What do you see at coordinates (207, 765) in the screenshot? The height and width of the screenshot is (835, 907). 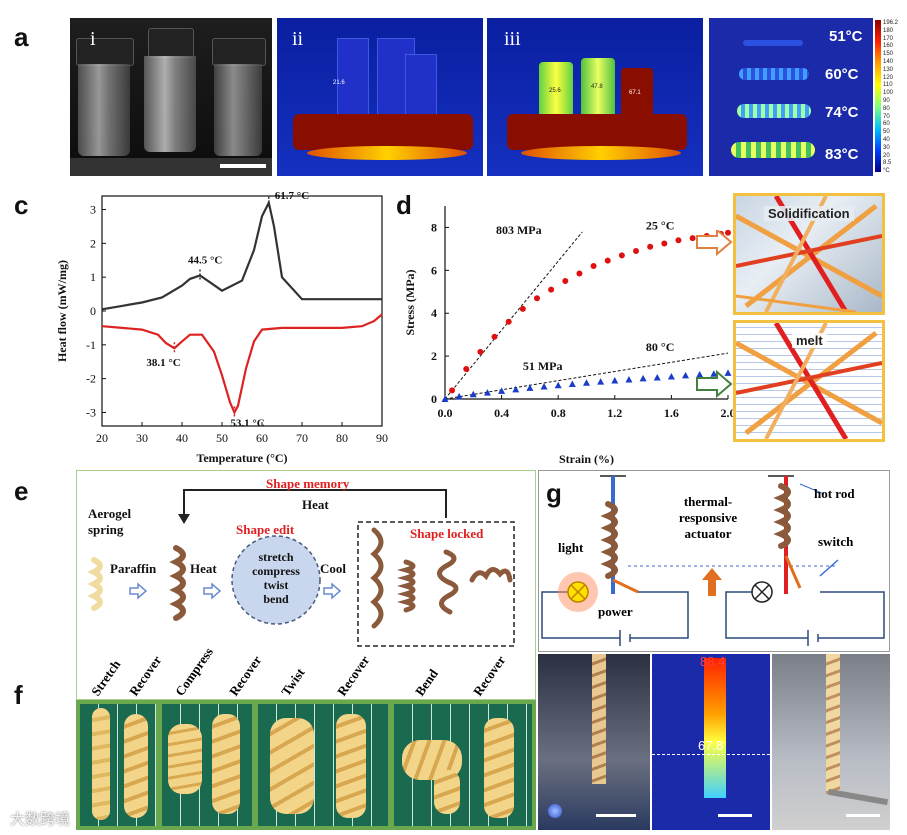 I see `photo-compress-recover` at bounding box center [207, 765].